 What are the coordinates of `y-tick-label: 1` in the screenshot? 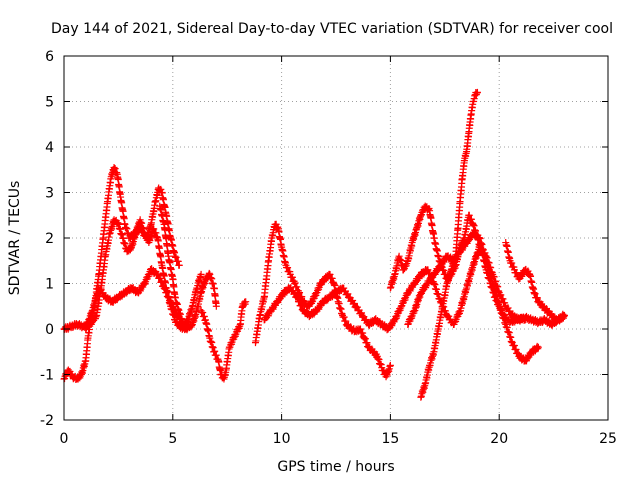 It's located at (49, 285).